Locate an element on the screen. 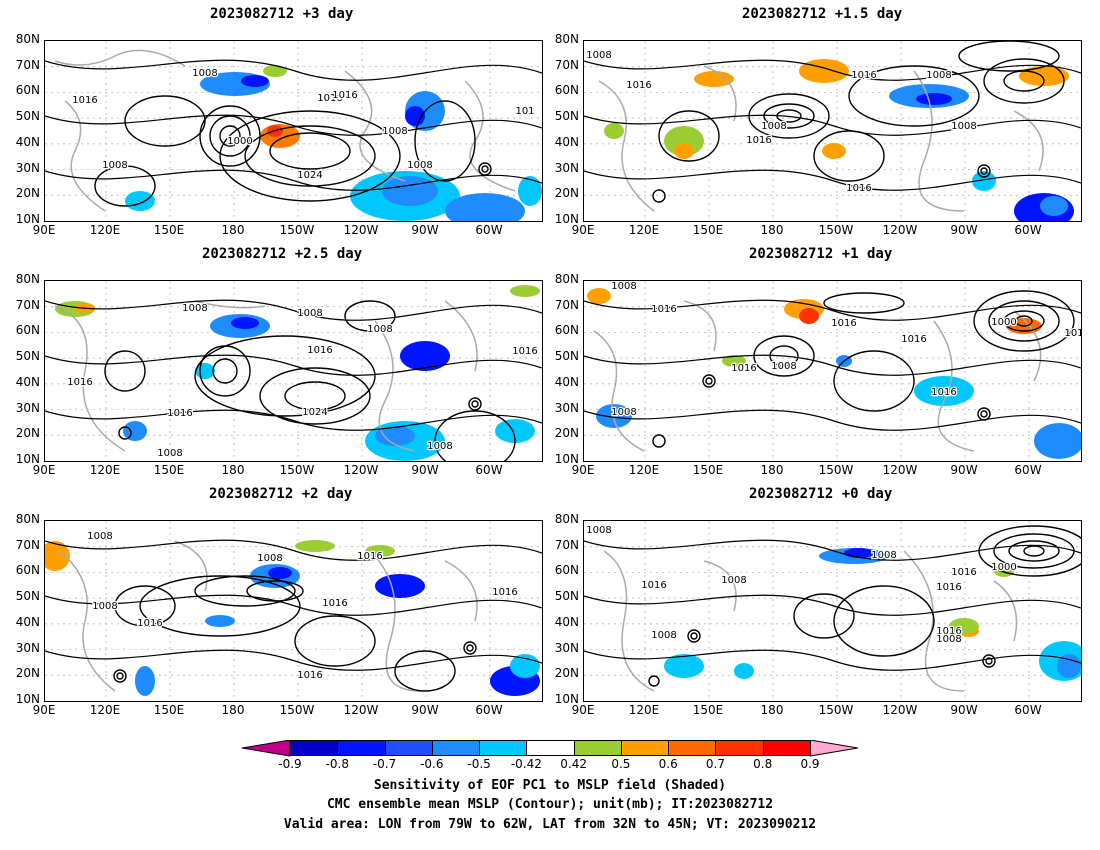  lat-tick-label: 60N is located at coordinates (566, 570).